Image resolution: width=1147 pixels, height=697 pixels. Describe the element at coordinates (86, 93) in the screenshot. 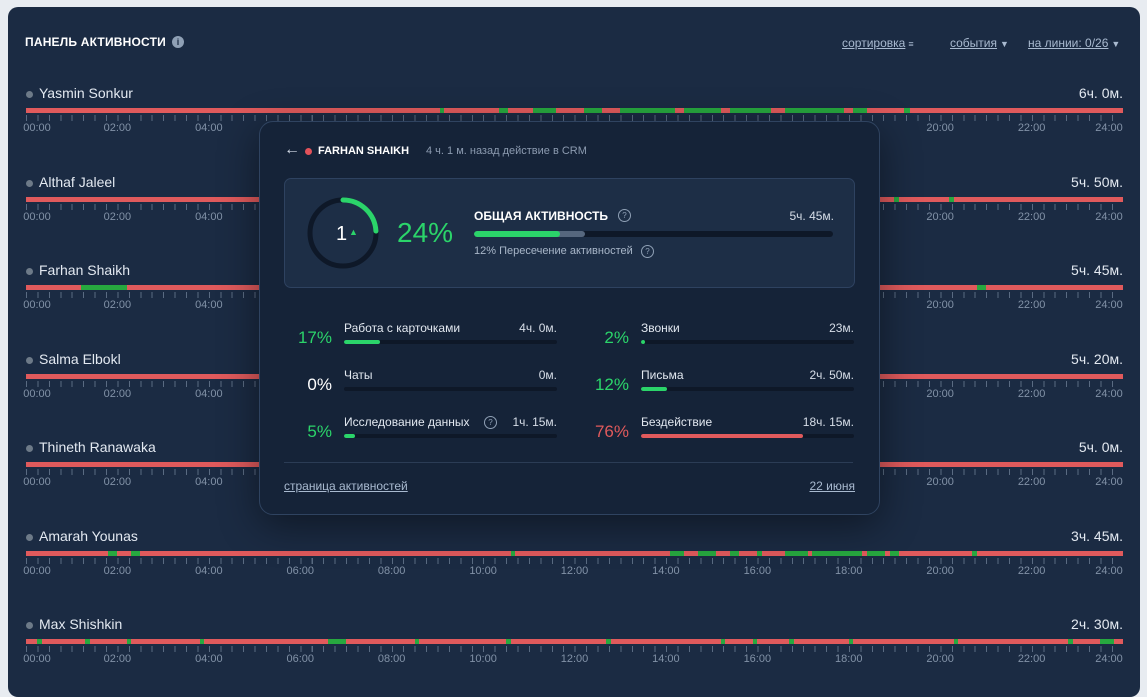

I see `user-name: Yasmin Sonkur` at that location.